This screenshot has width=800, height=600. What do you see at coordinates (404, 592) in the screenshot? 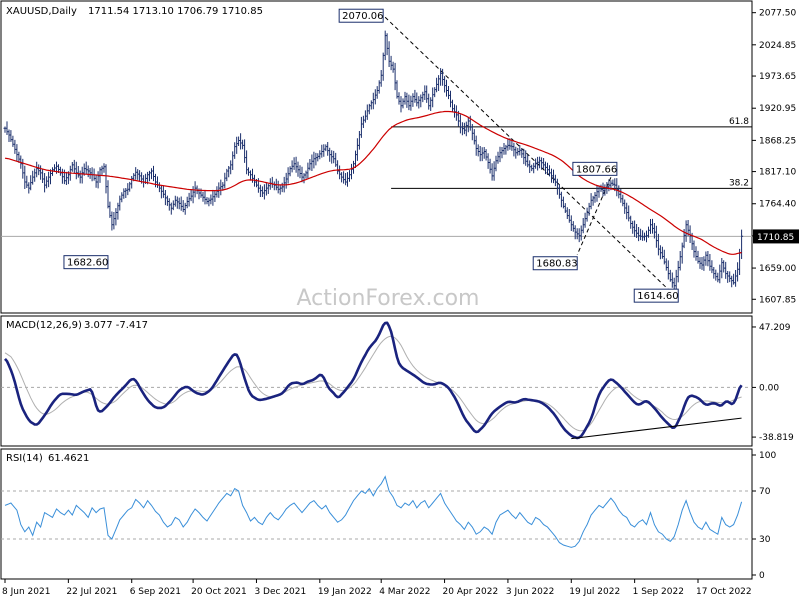
I see `x-tick-label: 4 Mar 2022` at bounding box center [404, 592].